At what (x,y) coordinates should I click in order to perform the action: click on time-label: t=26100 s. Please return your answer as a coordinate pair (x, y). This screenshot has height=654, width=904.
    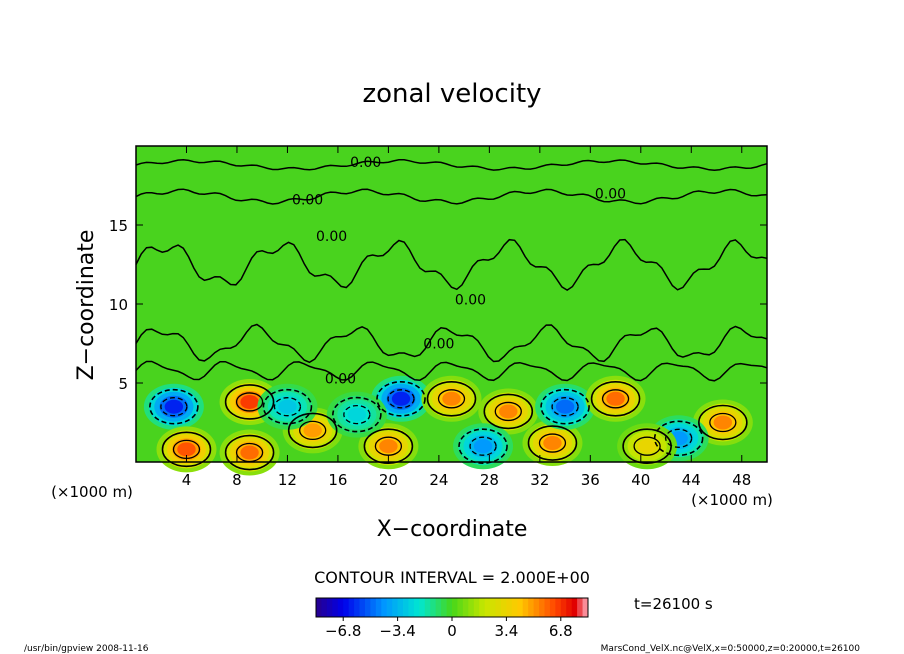
    Looking at the image, I should click on (673, 604).